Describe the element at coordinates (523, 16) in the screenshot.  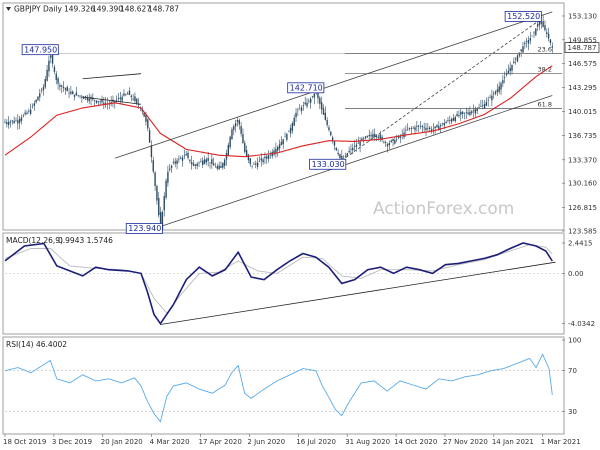
I see `price-label-text: 152.520` at that location.